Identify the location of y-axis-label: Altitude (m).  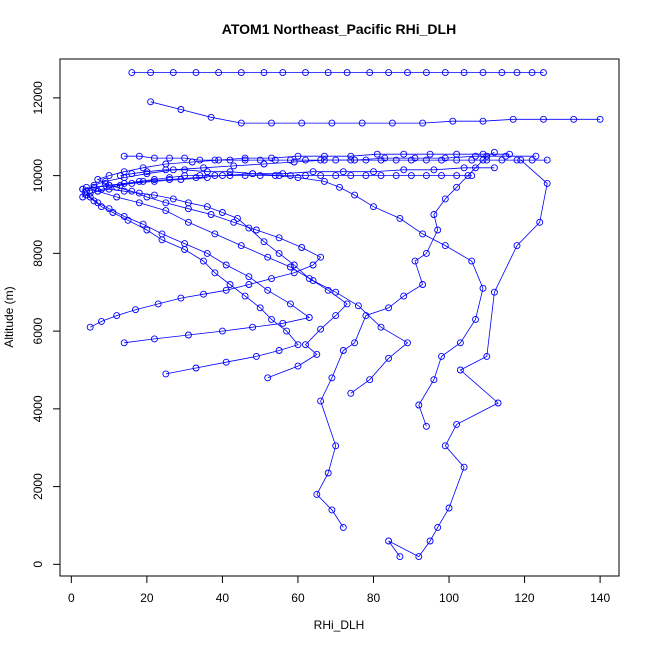
(9, 316).